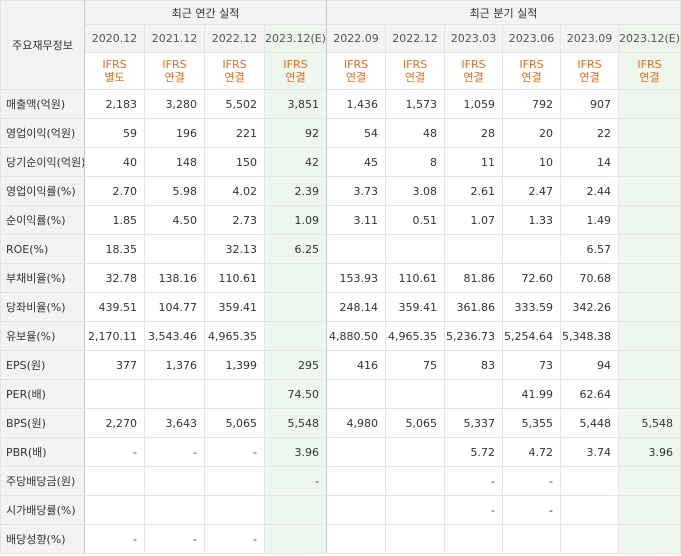  Describe the element at coordinates (532, 133) in the screenshot. I see `value-cell: 20` at that location.